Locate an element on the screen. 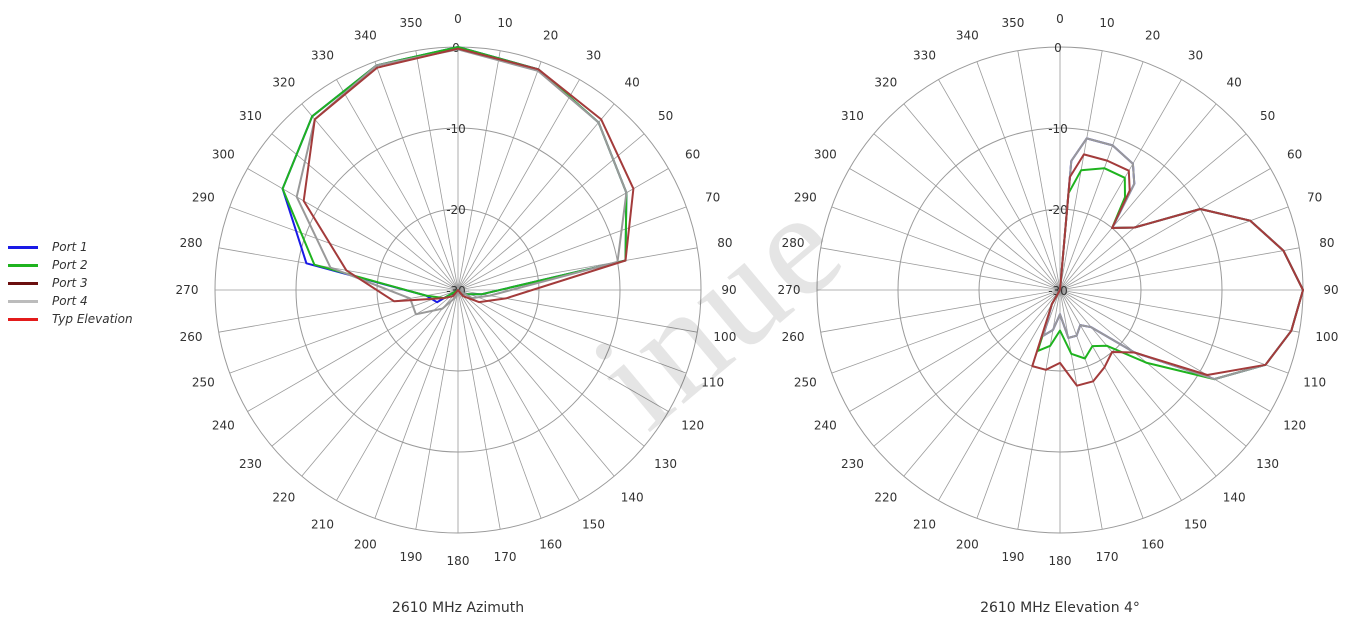 This screenshot has width=1358, height=627. legend-item-port-3: Port 3 is located at coordinates (70, 283).